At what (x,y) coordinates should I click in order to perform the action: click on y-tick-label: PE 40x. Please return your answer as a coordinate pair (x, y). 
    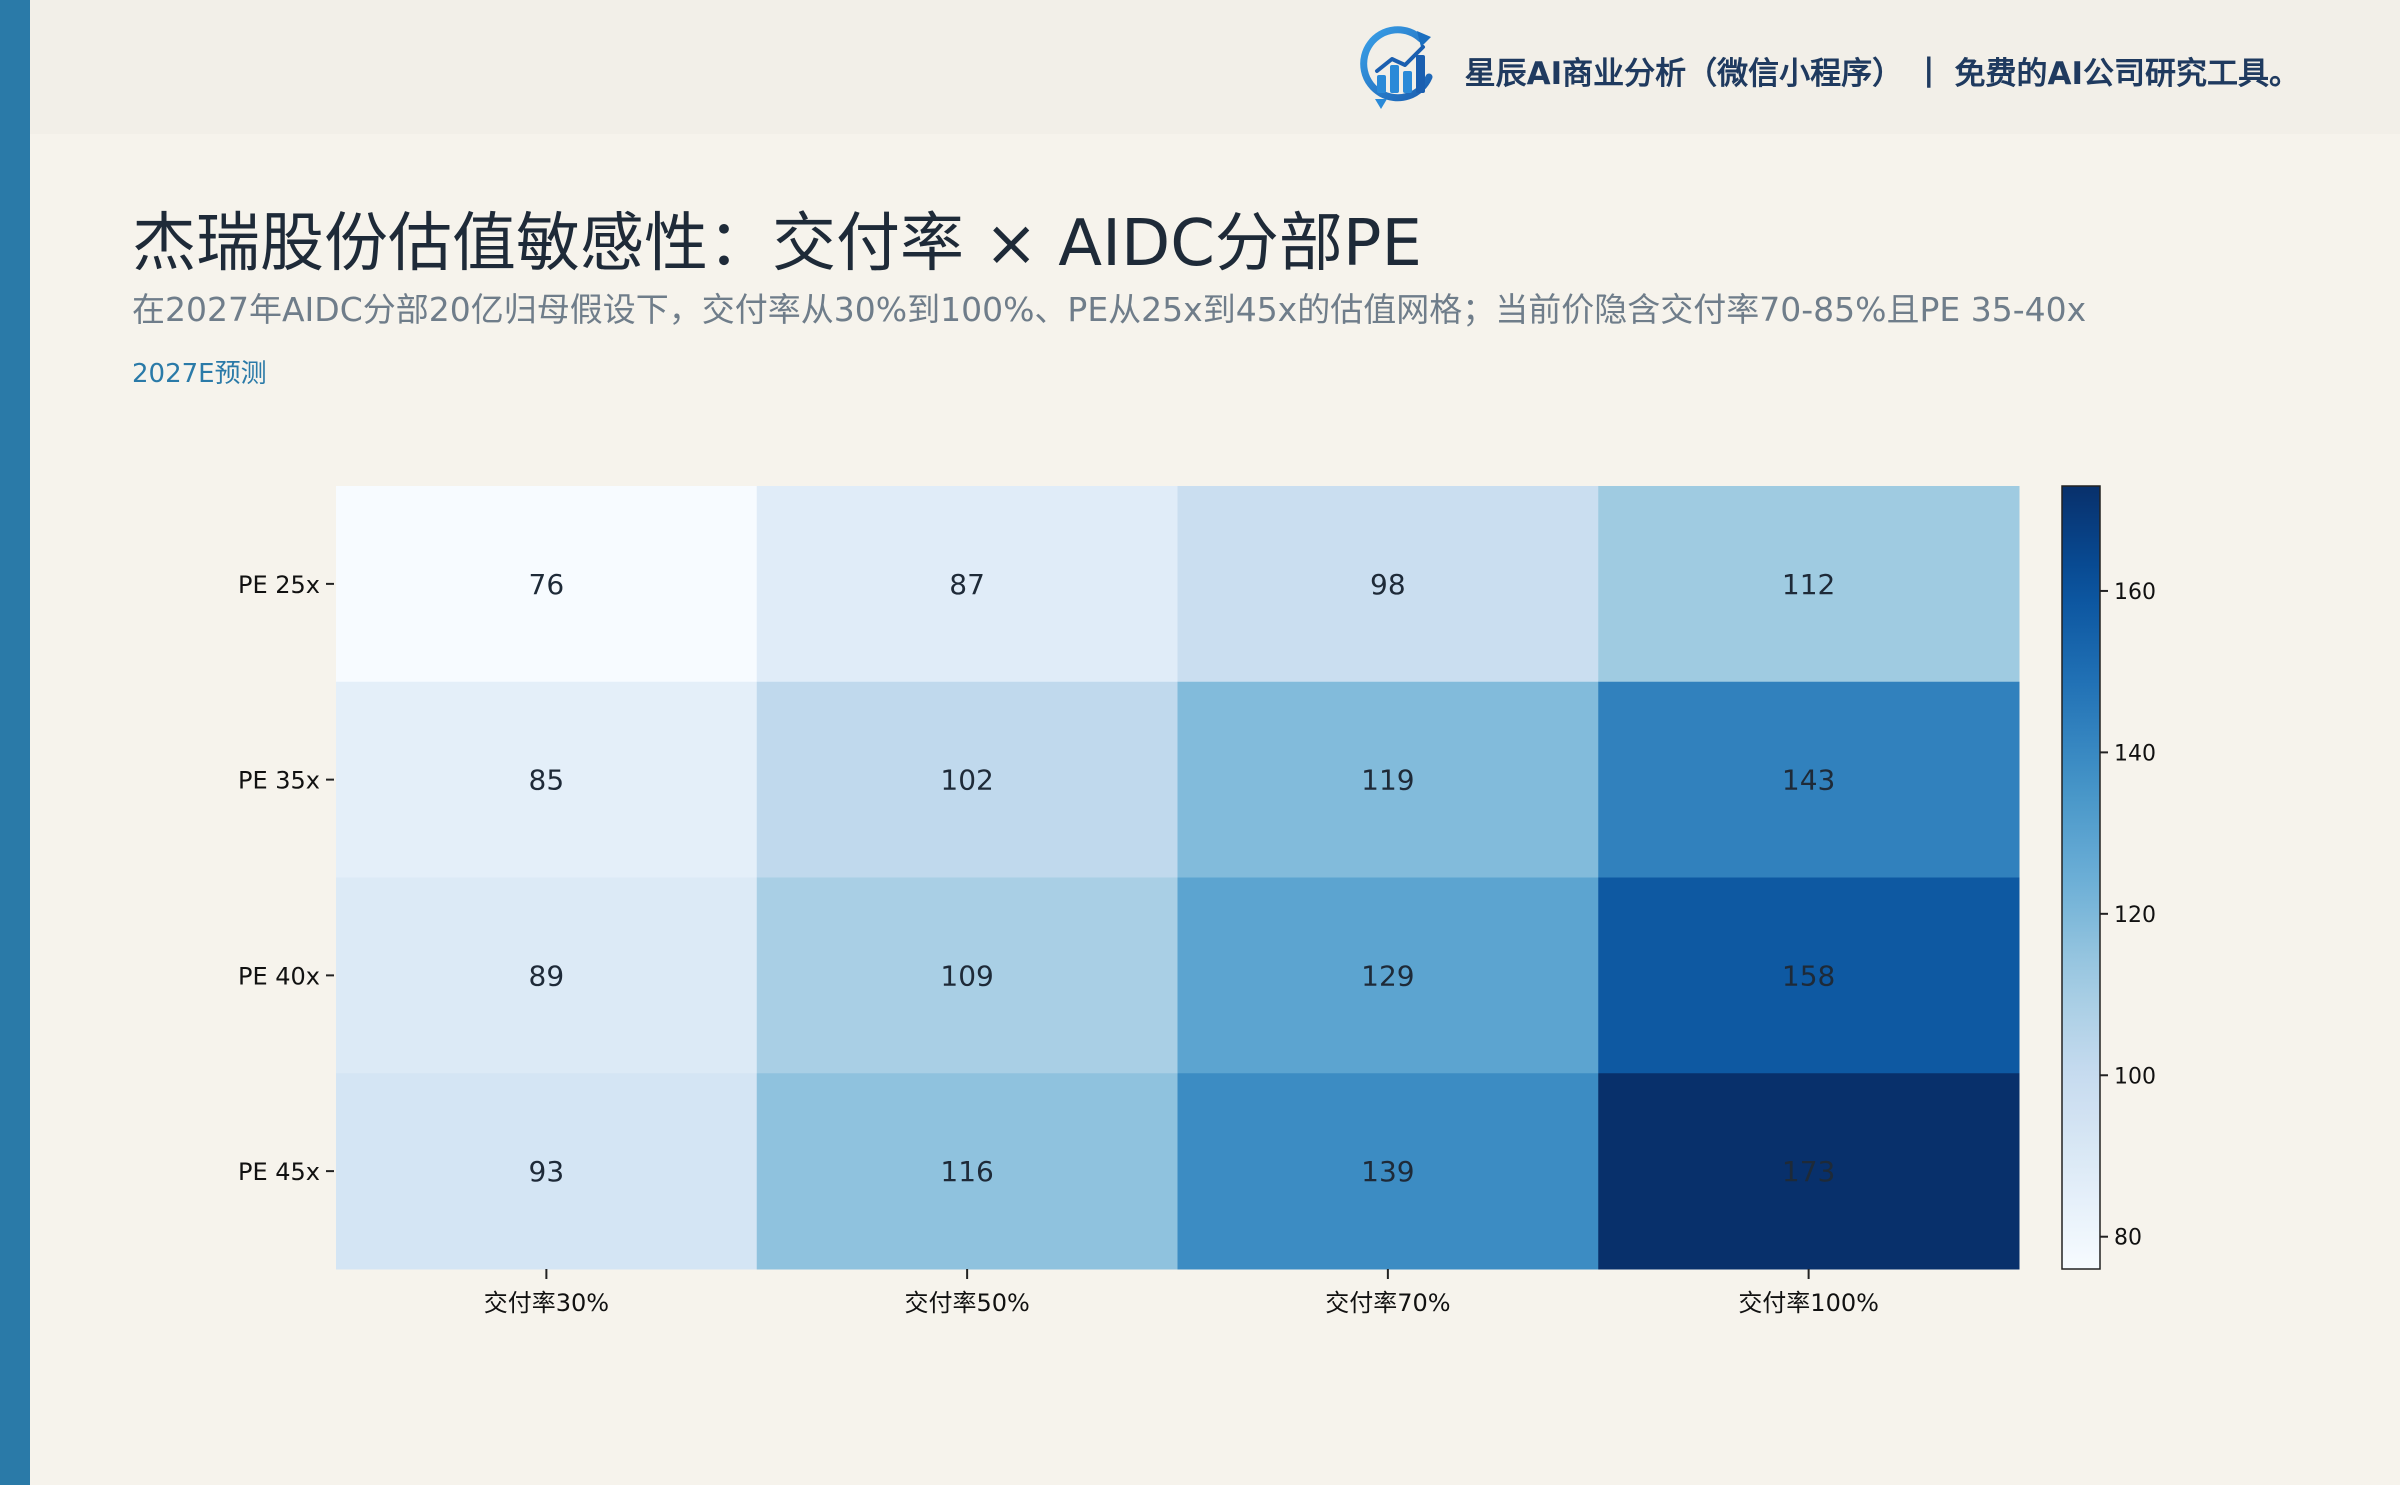
    Looking at the image, I should click on (279, 976).